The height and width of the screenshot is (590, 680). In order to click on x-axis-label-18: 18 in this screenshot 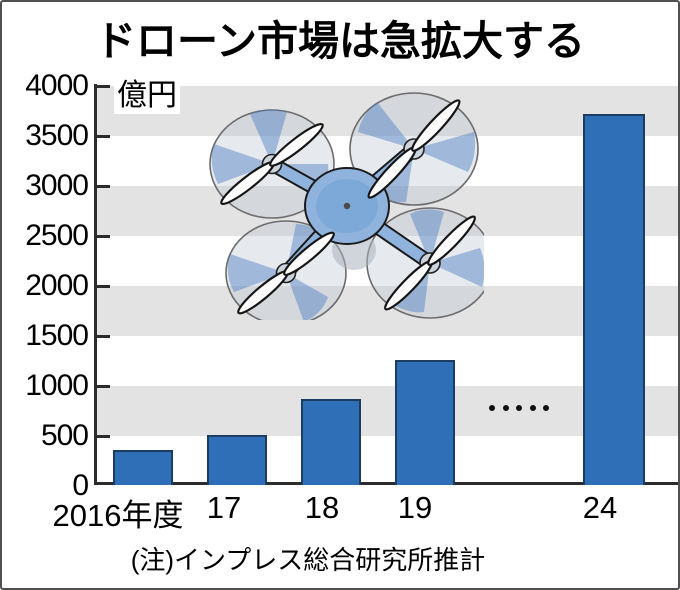, I will do `click(322, 507)`.